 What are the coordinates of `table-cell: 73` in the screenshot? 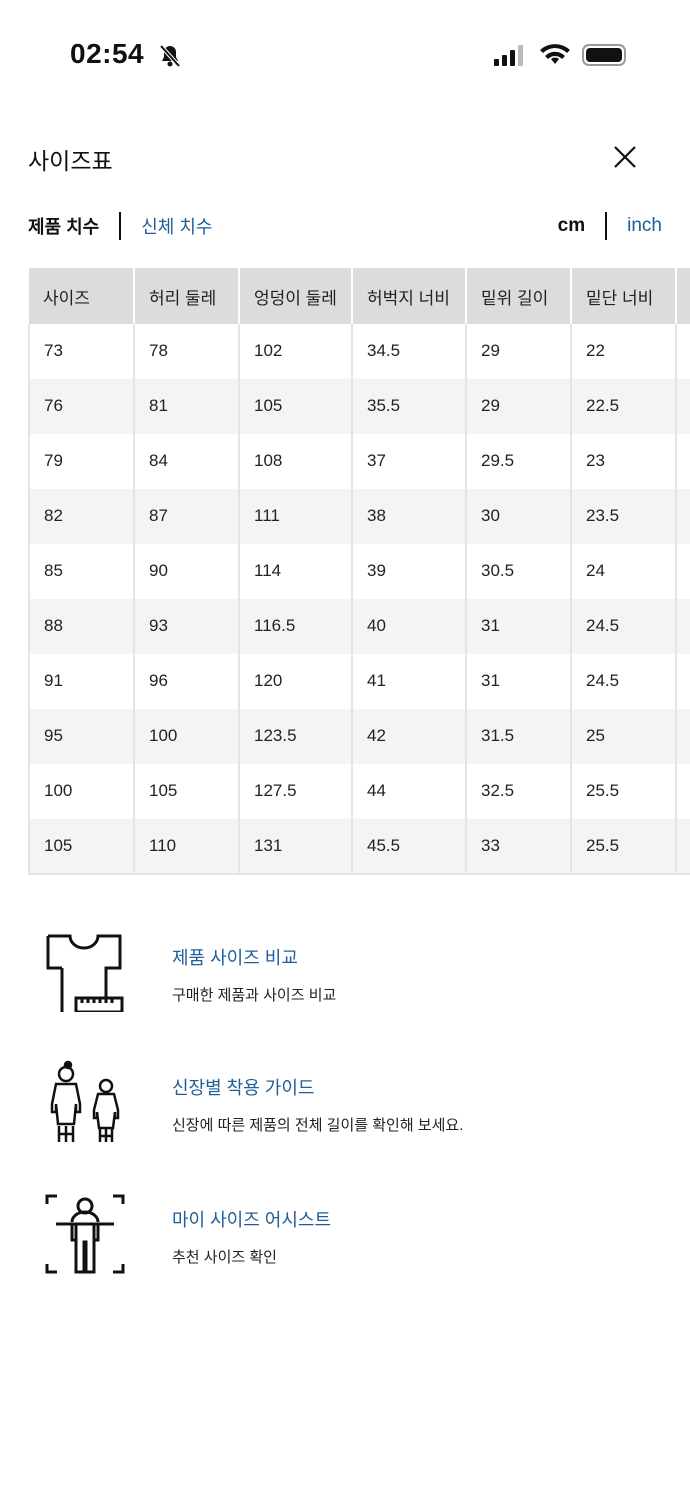 It's located at (81, 351).